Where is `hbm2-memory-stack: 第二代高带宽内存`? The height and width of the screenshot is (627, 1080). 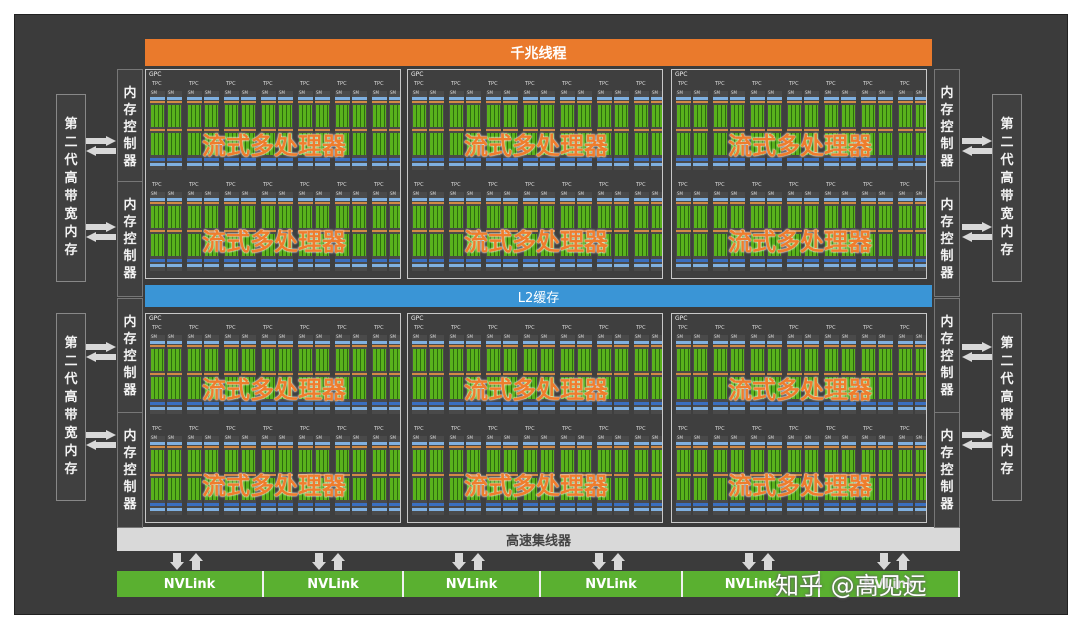 hbm2-memory-stack: 第二代高带宽内存 is located at coordinates (1007, 407).